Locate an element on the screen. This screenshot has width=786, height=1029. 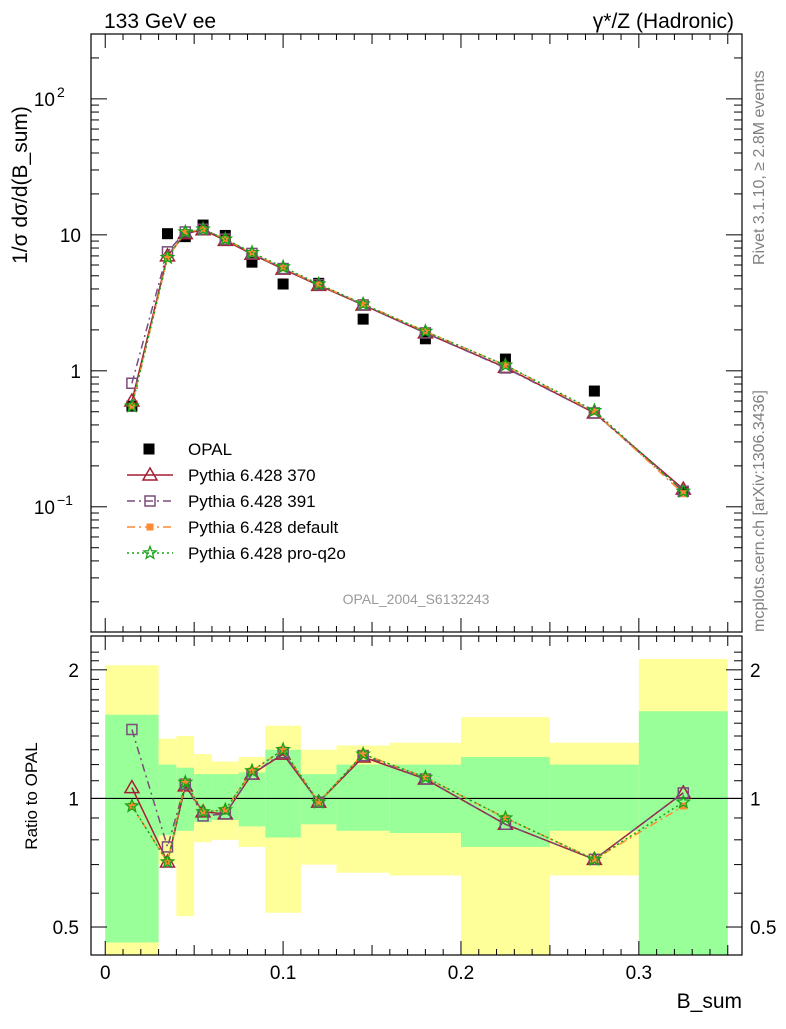
legend-label-2: Pythia 6.428 391 is located at coordinates (252, 501).